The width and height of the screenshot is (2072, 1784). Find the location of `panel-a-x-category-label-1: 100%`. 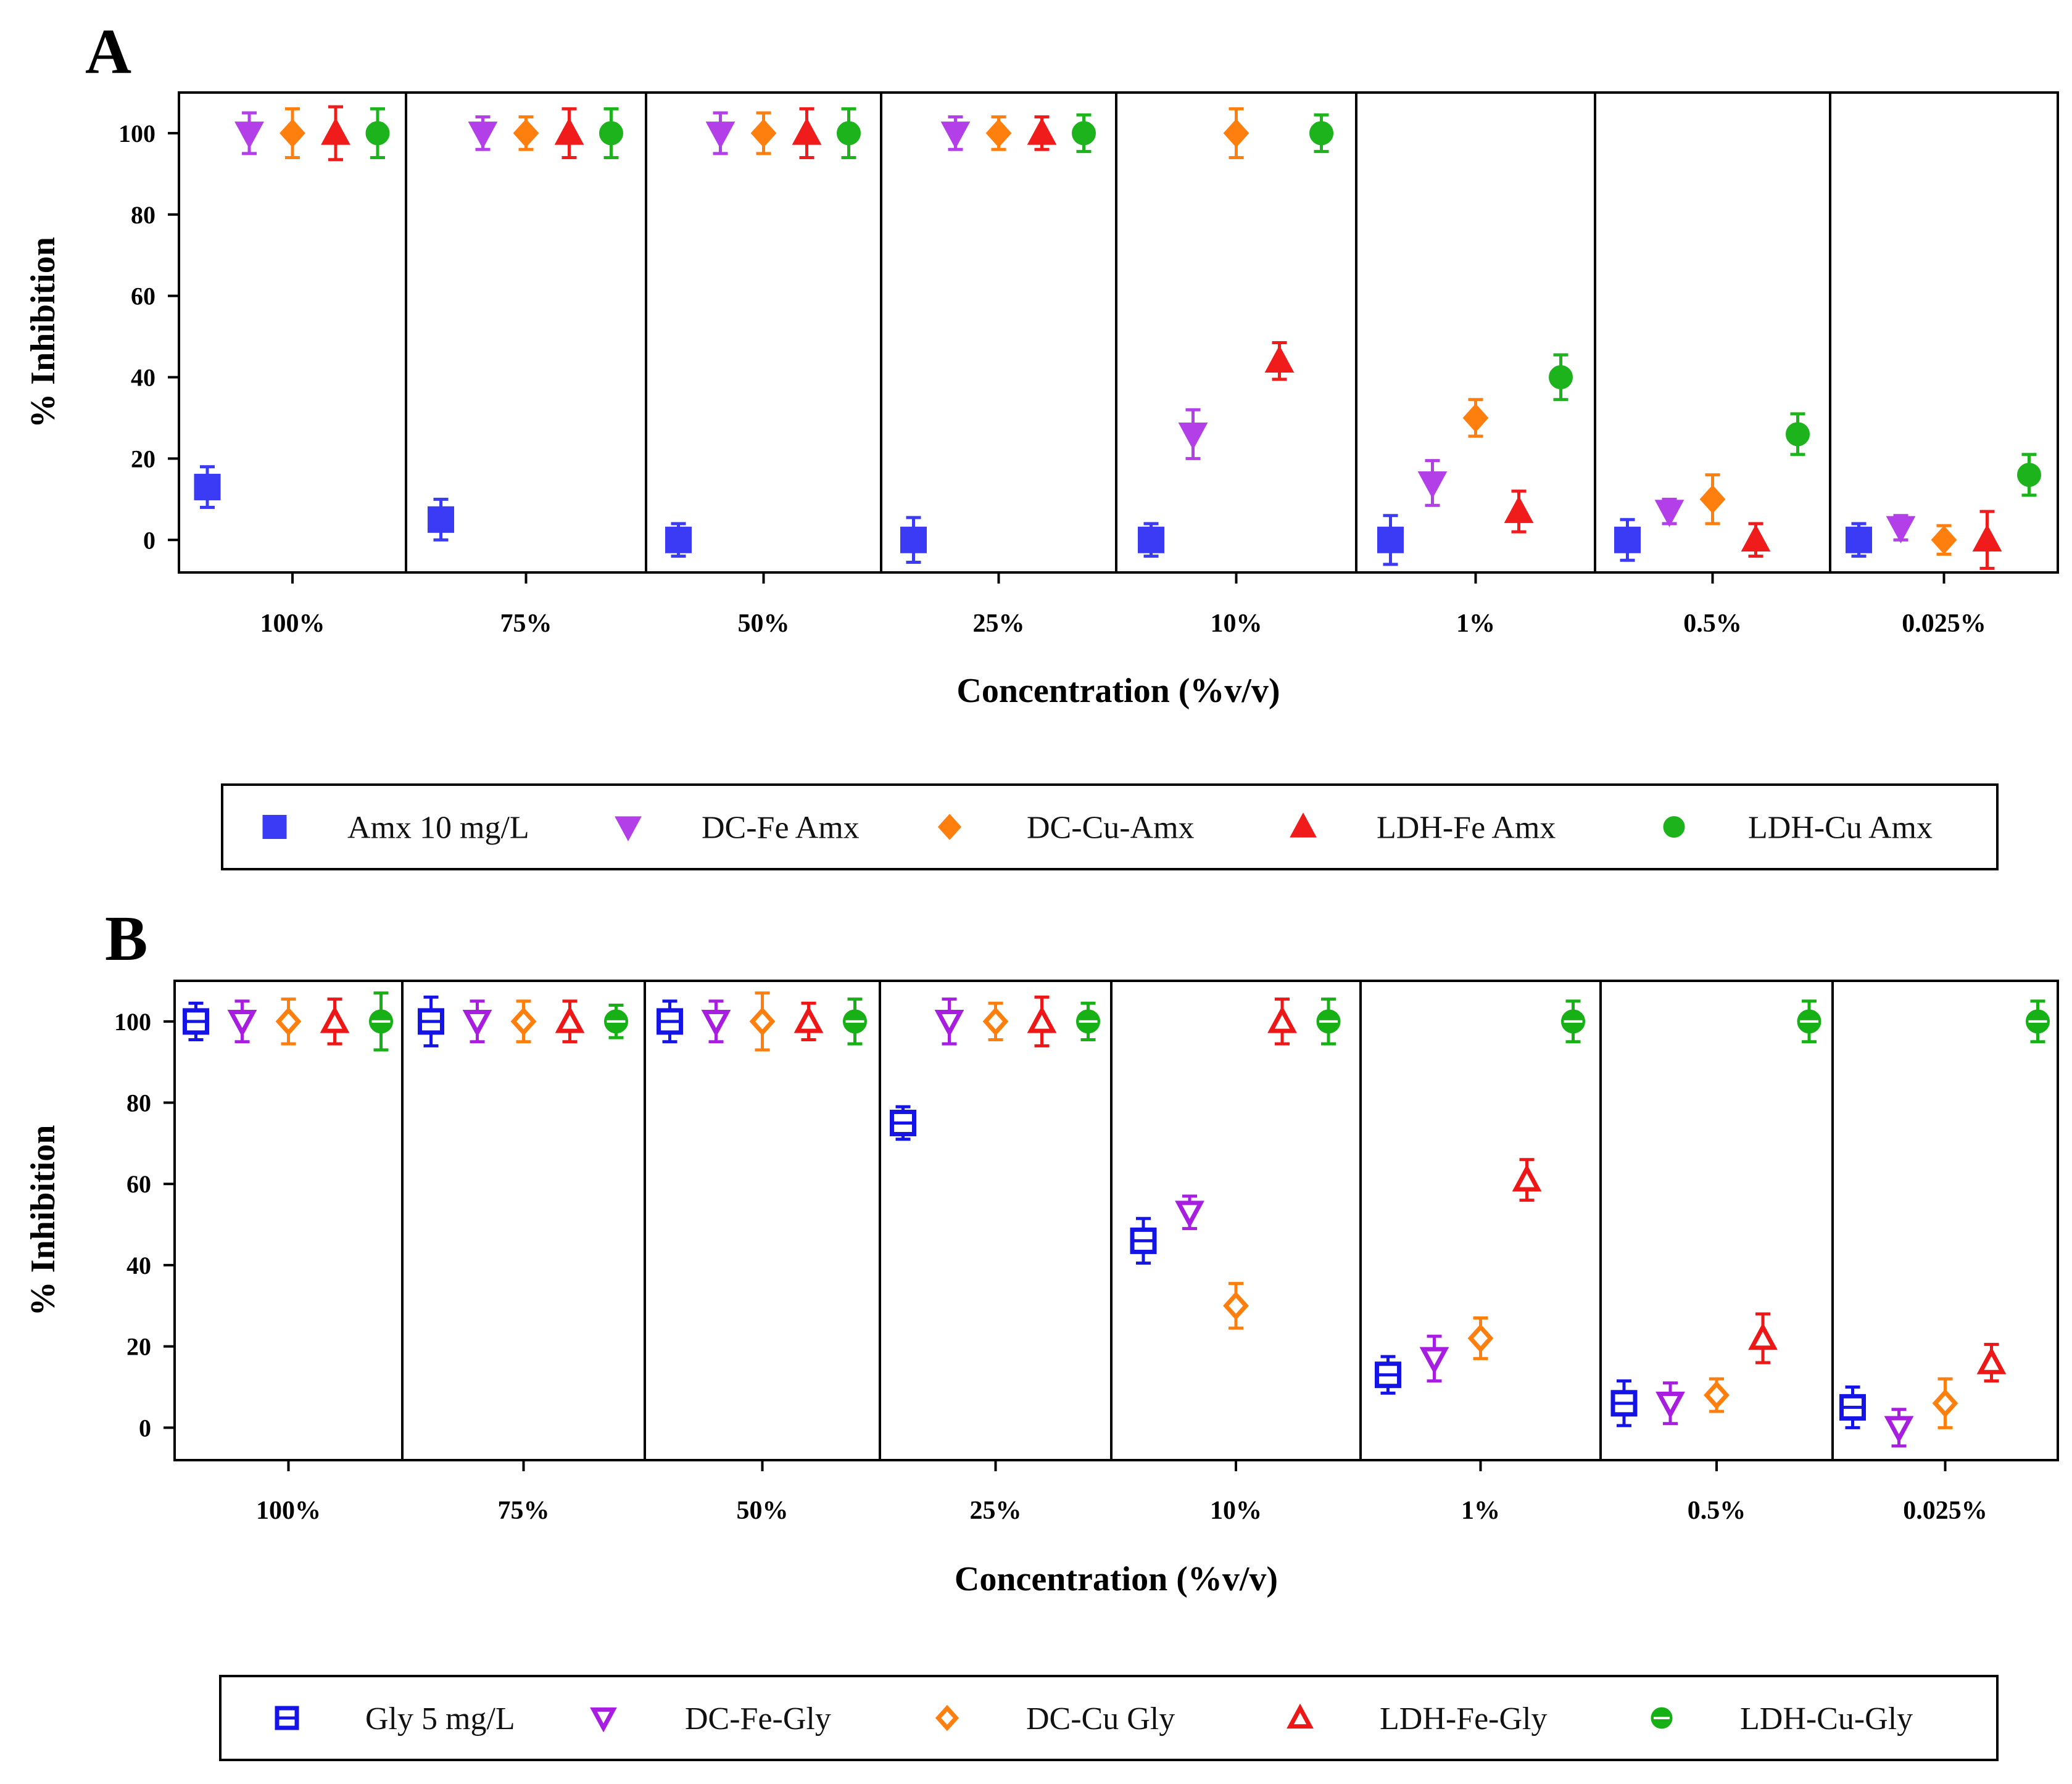

panel-a-x-category-label-1: 100% is located at coordinates (292, 623).